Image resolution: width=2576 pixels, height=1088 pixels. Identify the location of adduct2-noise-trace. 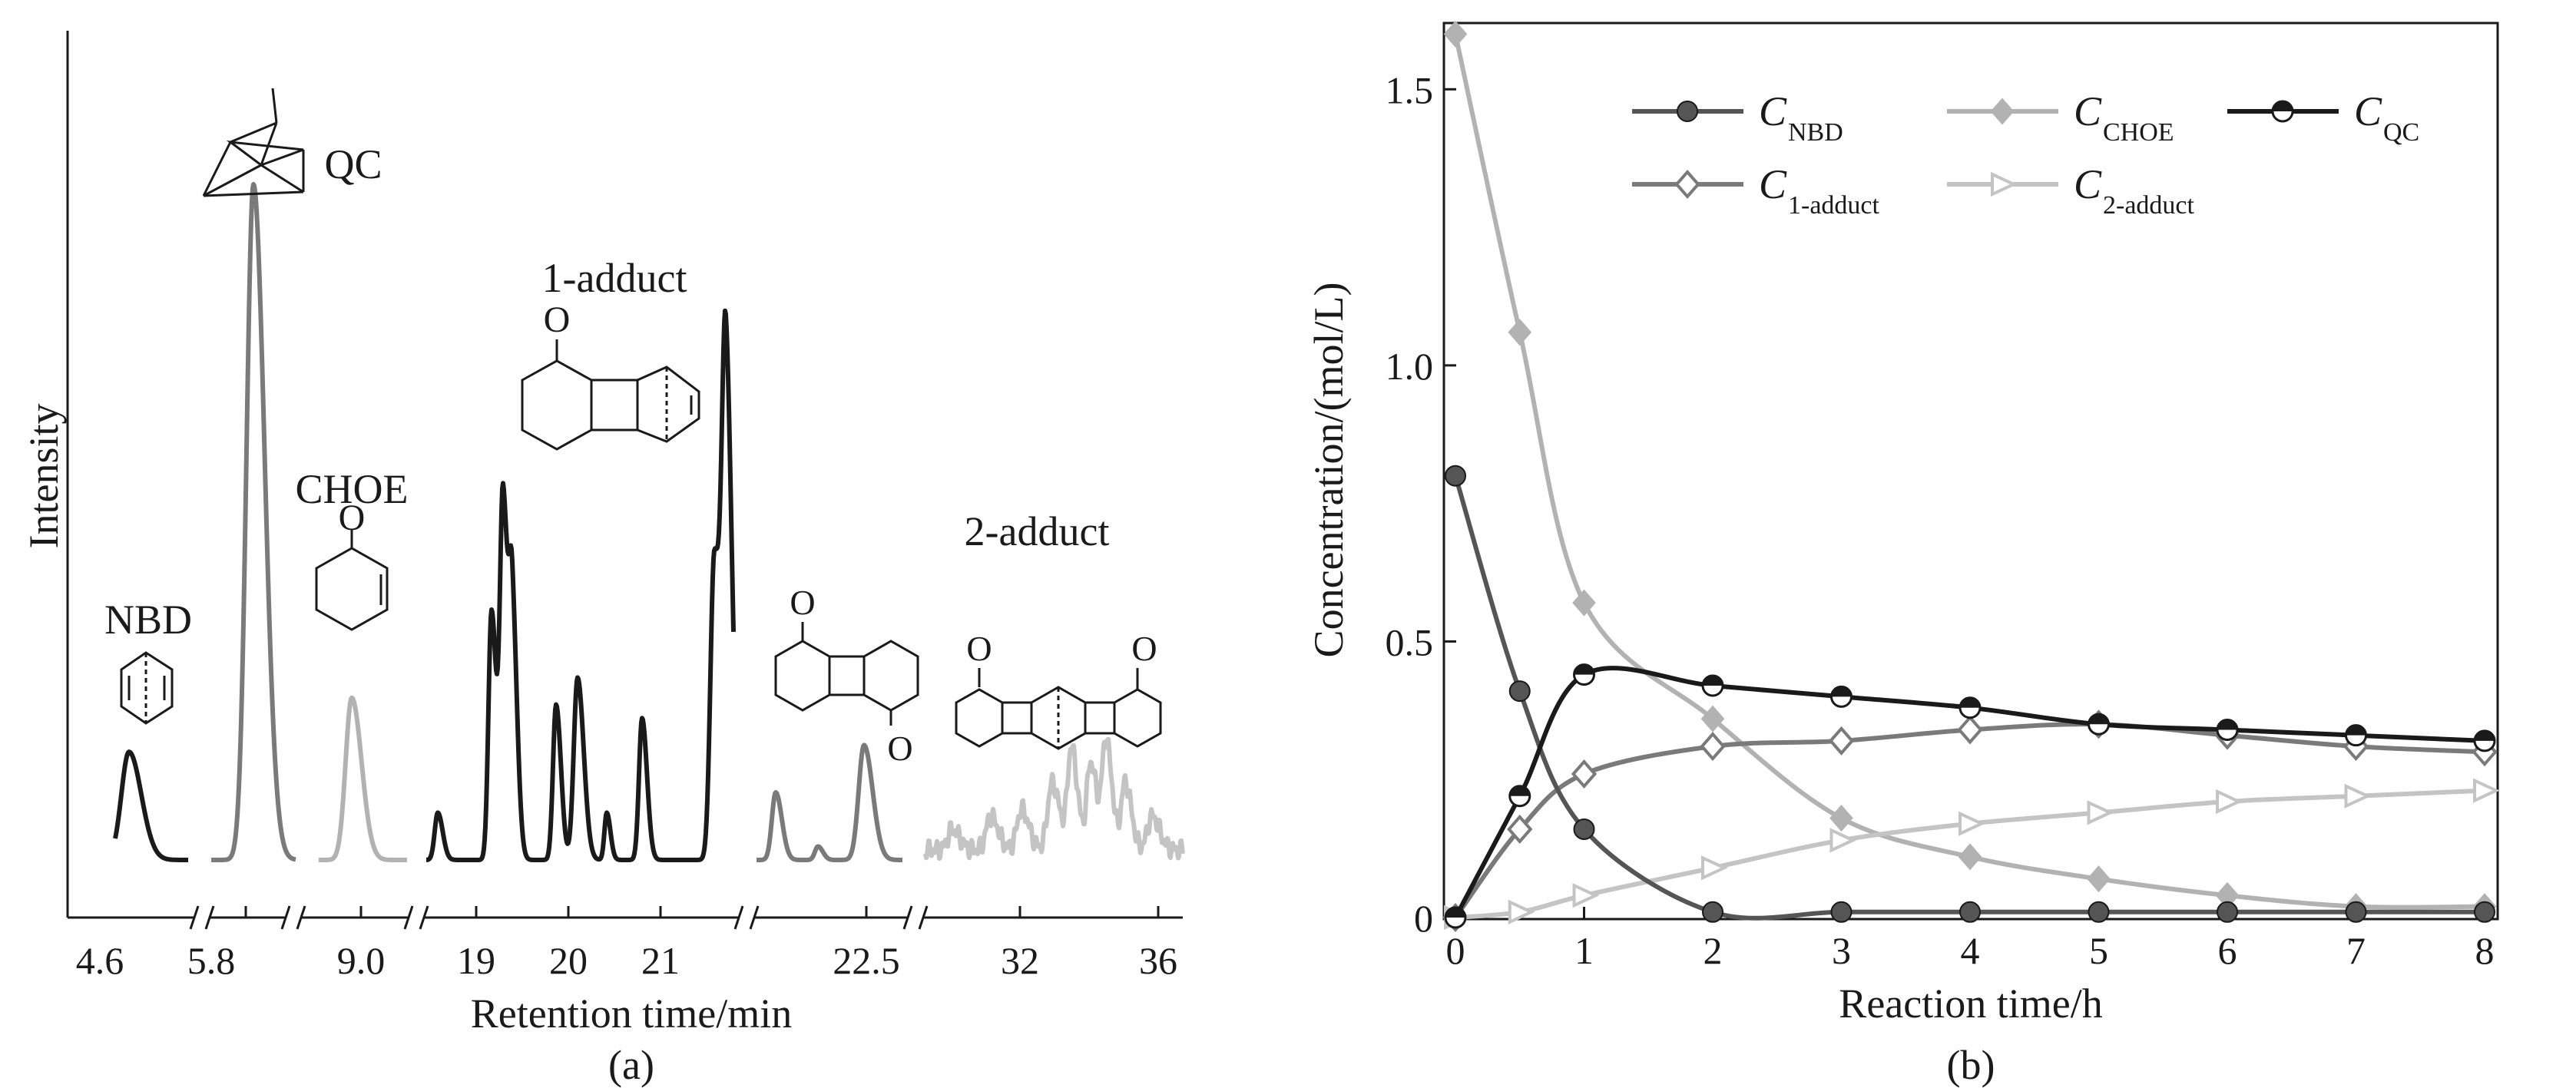
(1054, 798).